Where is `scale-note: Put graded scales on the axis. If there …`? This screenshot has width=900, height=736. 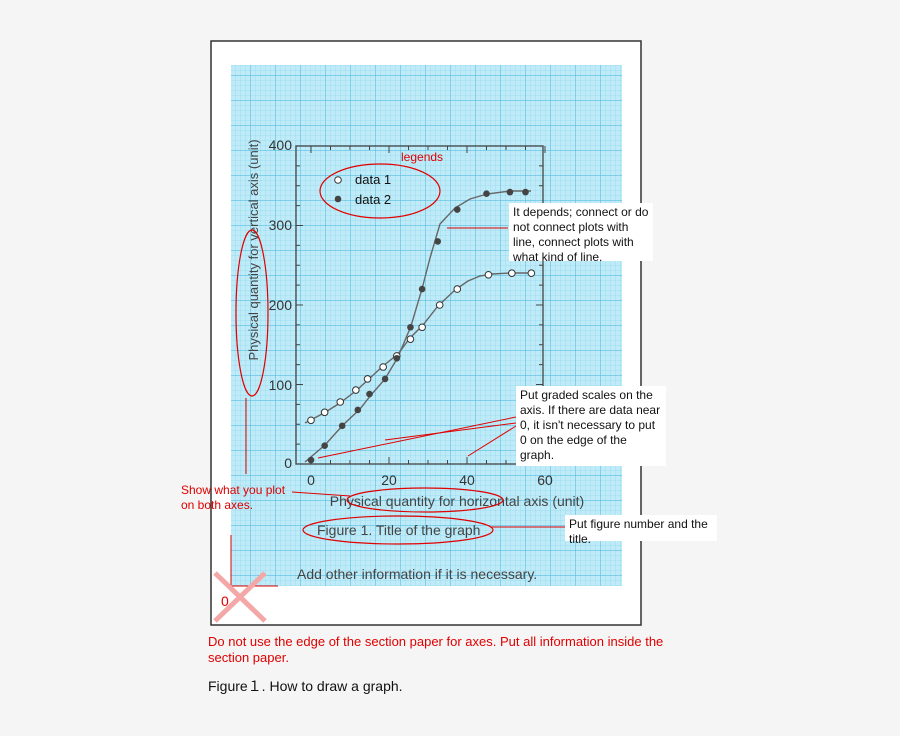 scale-note: Put graded scales on the axis. If there … is located at coordinates (591, 426).